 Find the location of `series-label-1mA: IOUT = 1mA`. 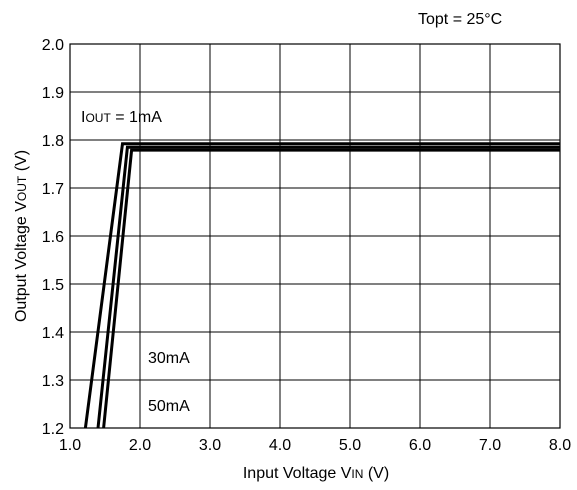

series-label-1mA: IOUT = 1mA is located at coordinates (121, 117).